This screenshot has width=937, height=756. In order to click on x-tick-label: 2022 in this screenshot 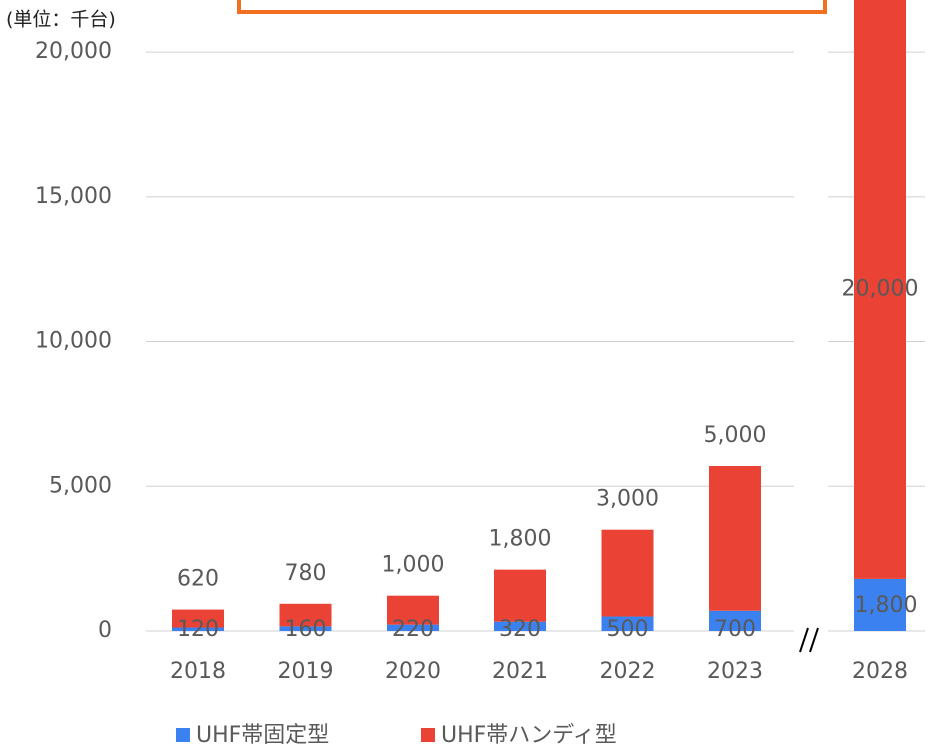, I will do `click(628, 671)`.